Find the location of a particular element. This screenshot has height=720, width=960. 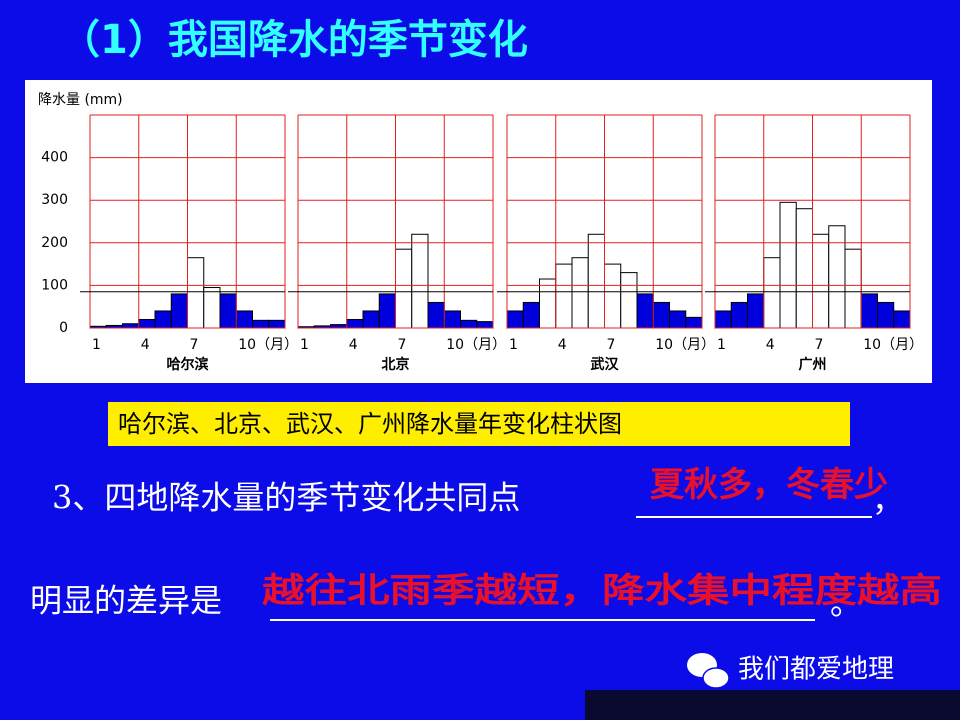

answer-2: 越往北雨季越短，降水集中程度越高 is located at coordinates (602, 591).